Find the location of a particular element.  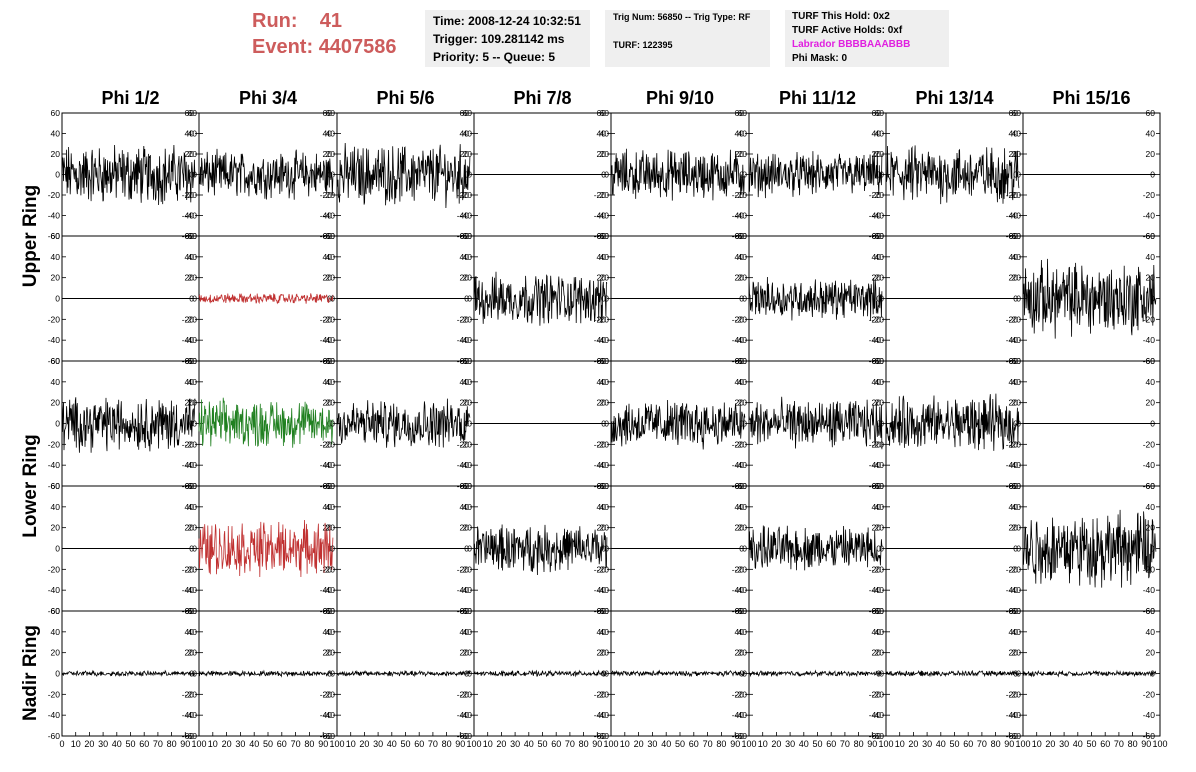

turf-this-hold-text: TURF This Hold: 0x2 is located at coordinates (841, 16).